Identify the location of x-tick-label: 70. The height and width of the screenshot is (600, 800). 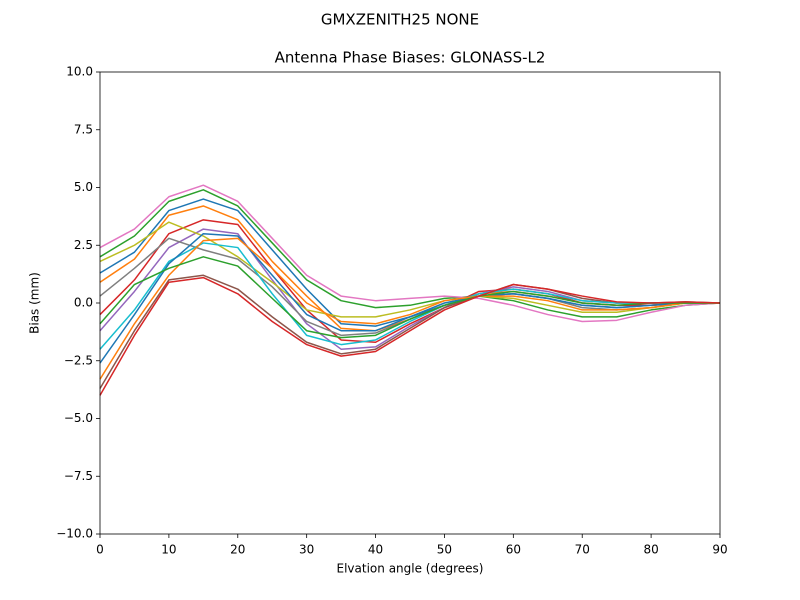
(582, 550).